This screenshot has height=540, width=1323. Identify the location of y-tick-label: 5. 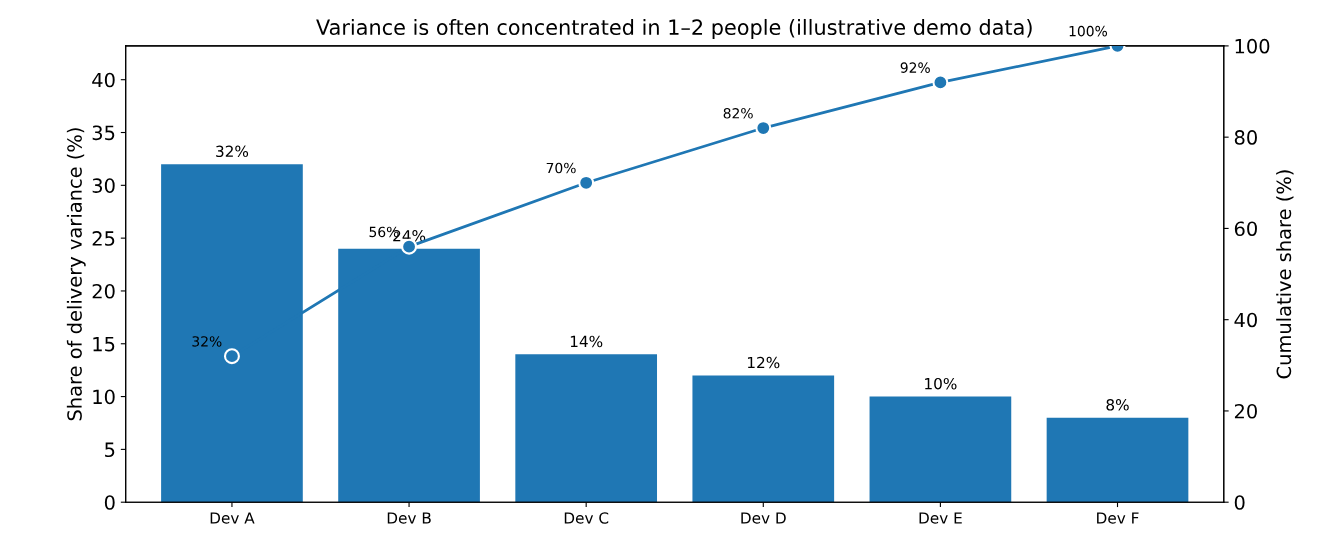
(110, 450).